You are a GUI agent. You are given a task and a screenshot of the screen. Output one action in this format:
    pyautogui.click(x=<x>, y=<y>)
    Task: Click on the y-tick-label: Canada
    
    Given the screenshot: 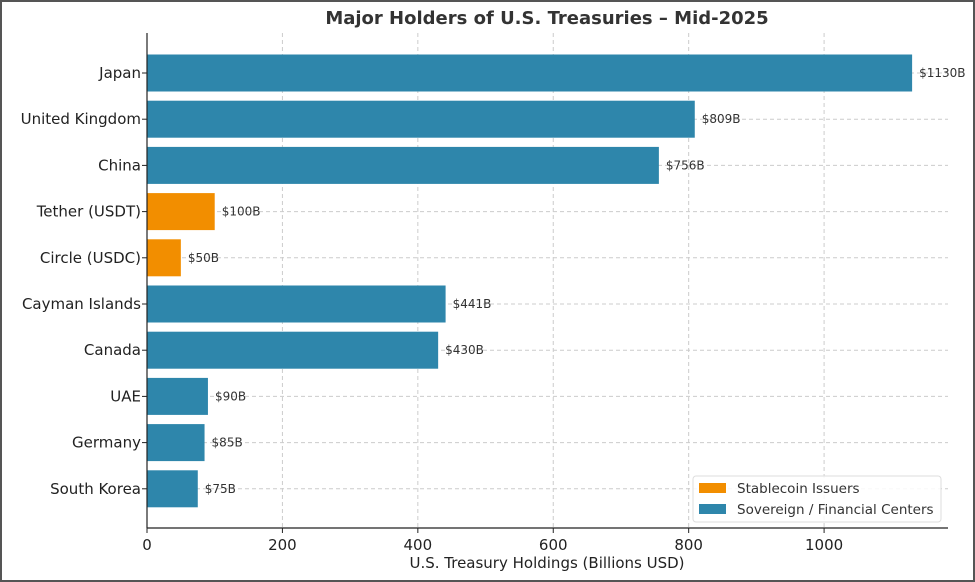 What is the action you would take?
    pyautogui.click(x=112, y=350)
    